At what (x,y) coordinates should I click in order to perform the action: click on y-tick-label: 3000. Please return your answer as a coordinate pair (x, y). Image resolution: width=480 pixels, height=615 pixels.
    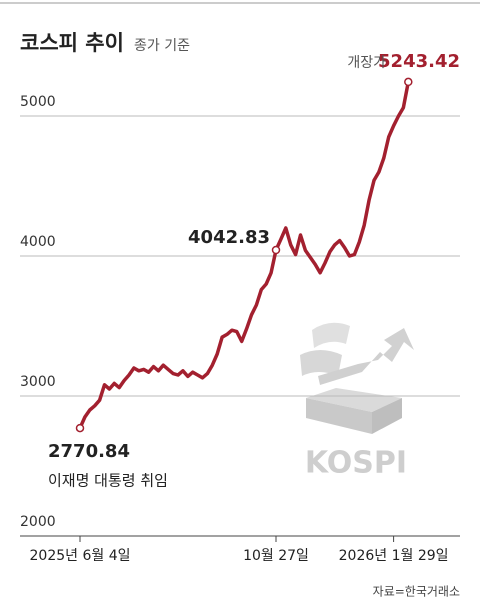
    Looking at the image, I should click on (38, 382).